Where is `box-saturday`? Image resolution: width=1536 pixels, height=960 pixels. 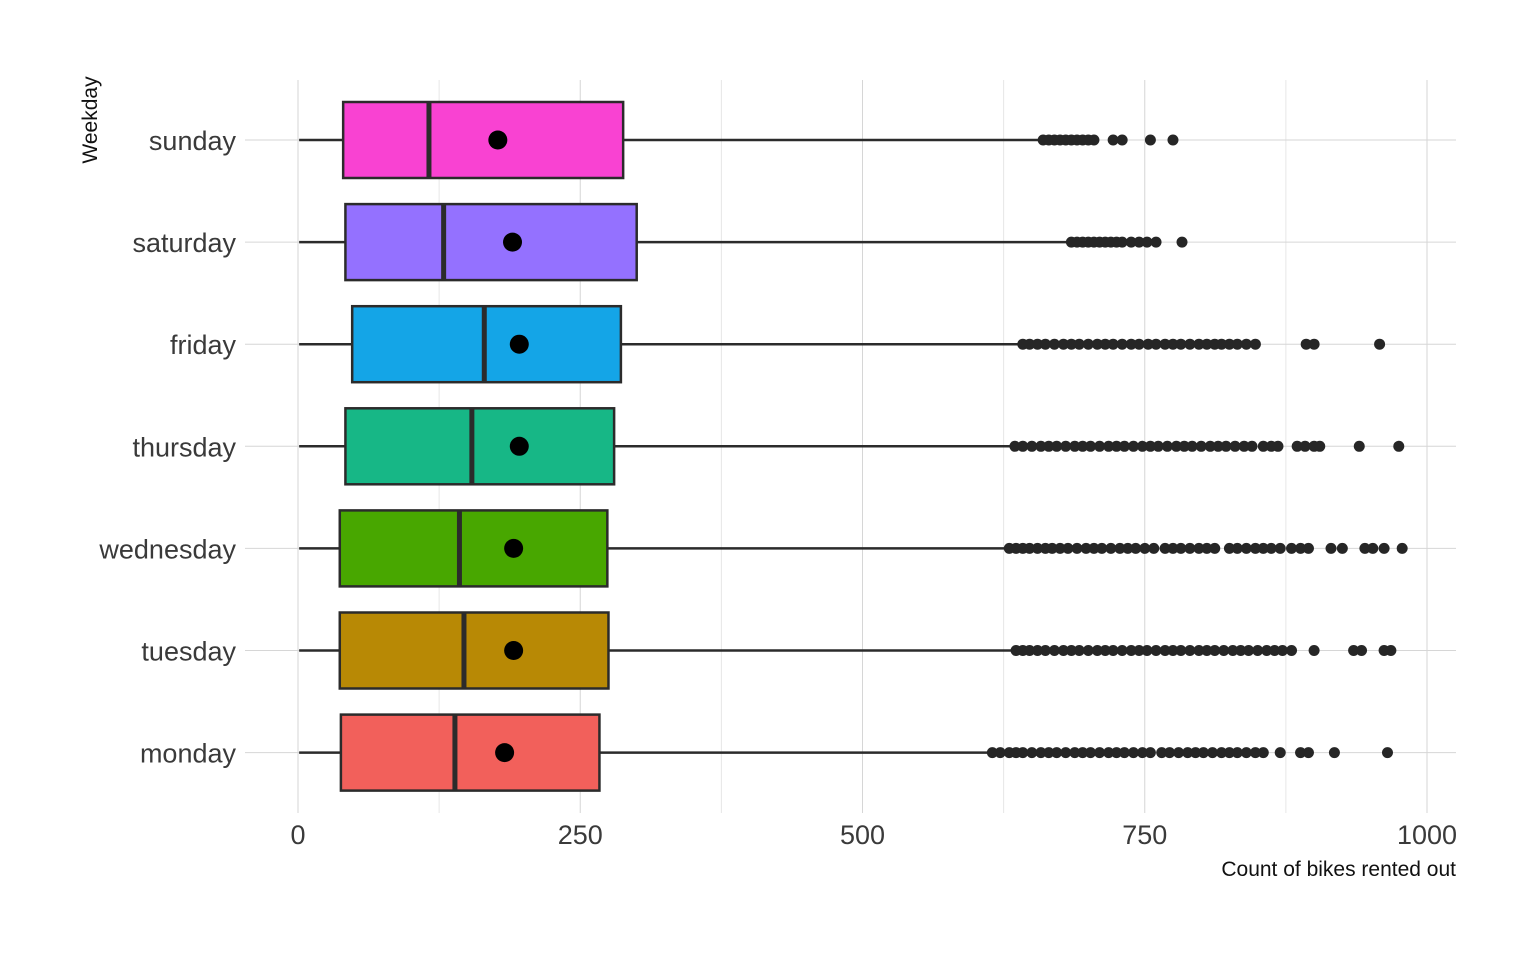 box-saturday is located at coordinates (743, 242).